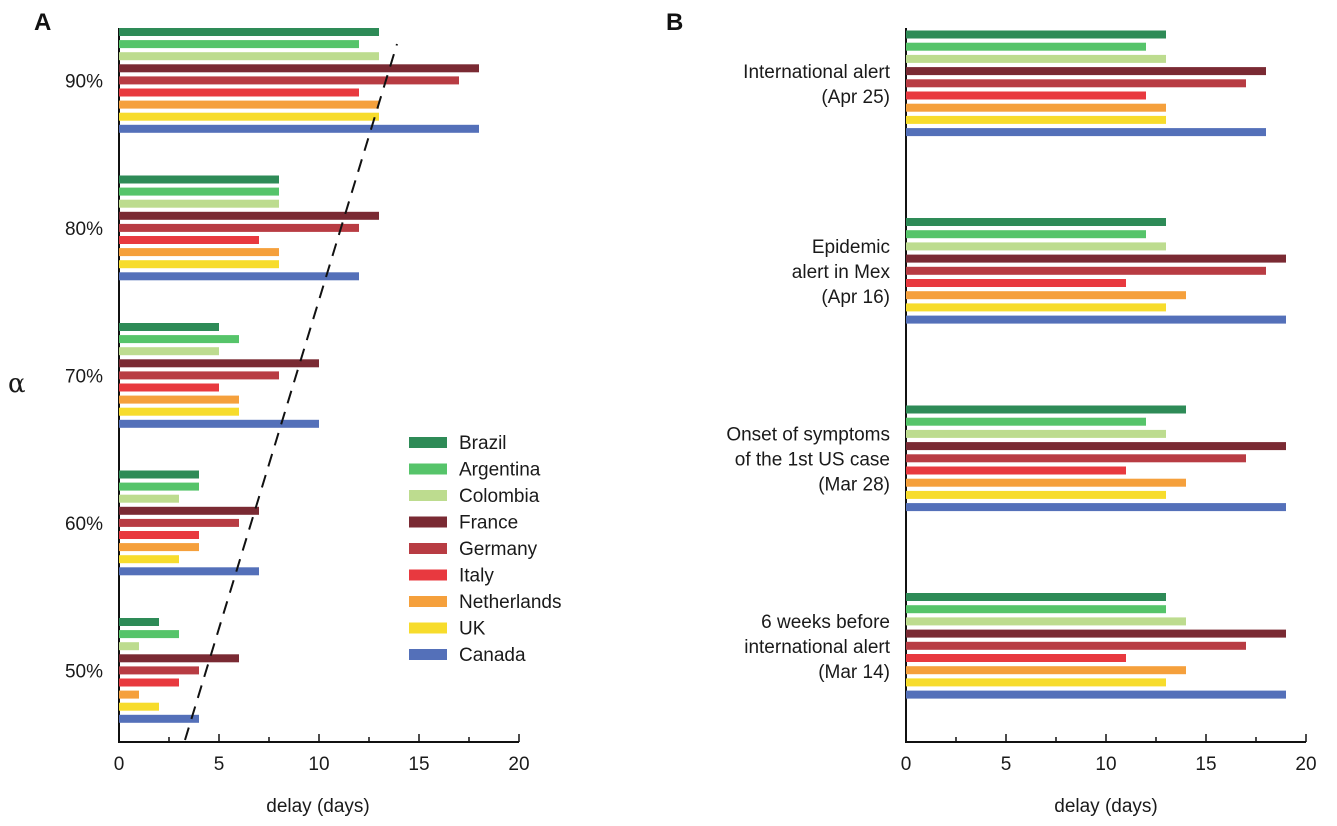  Describe the element at coordinates (84, 376) in the screenshot. I see `category-label: 70%` at that location.